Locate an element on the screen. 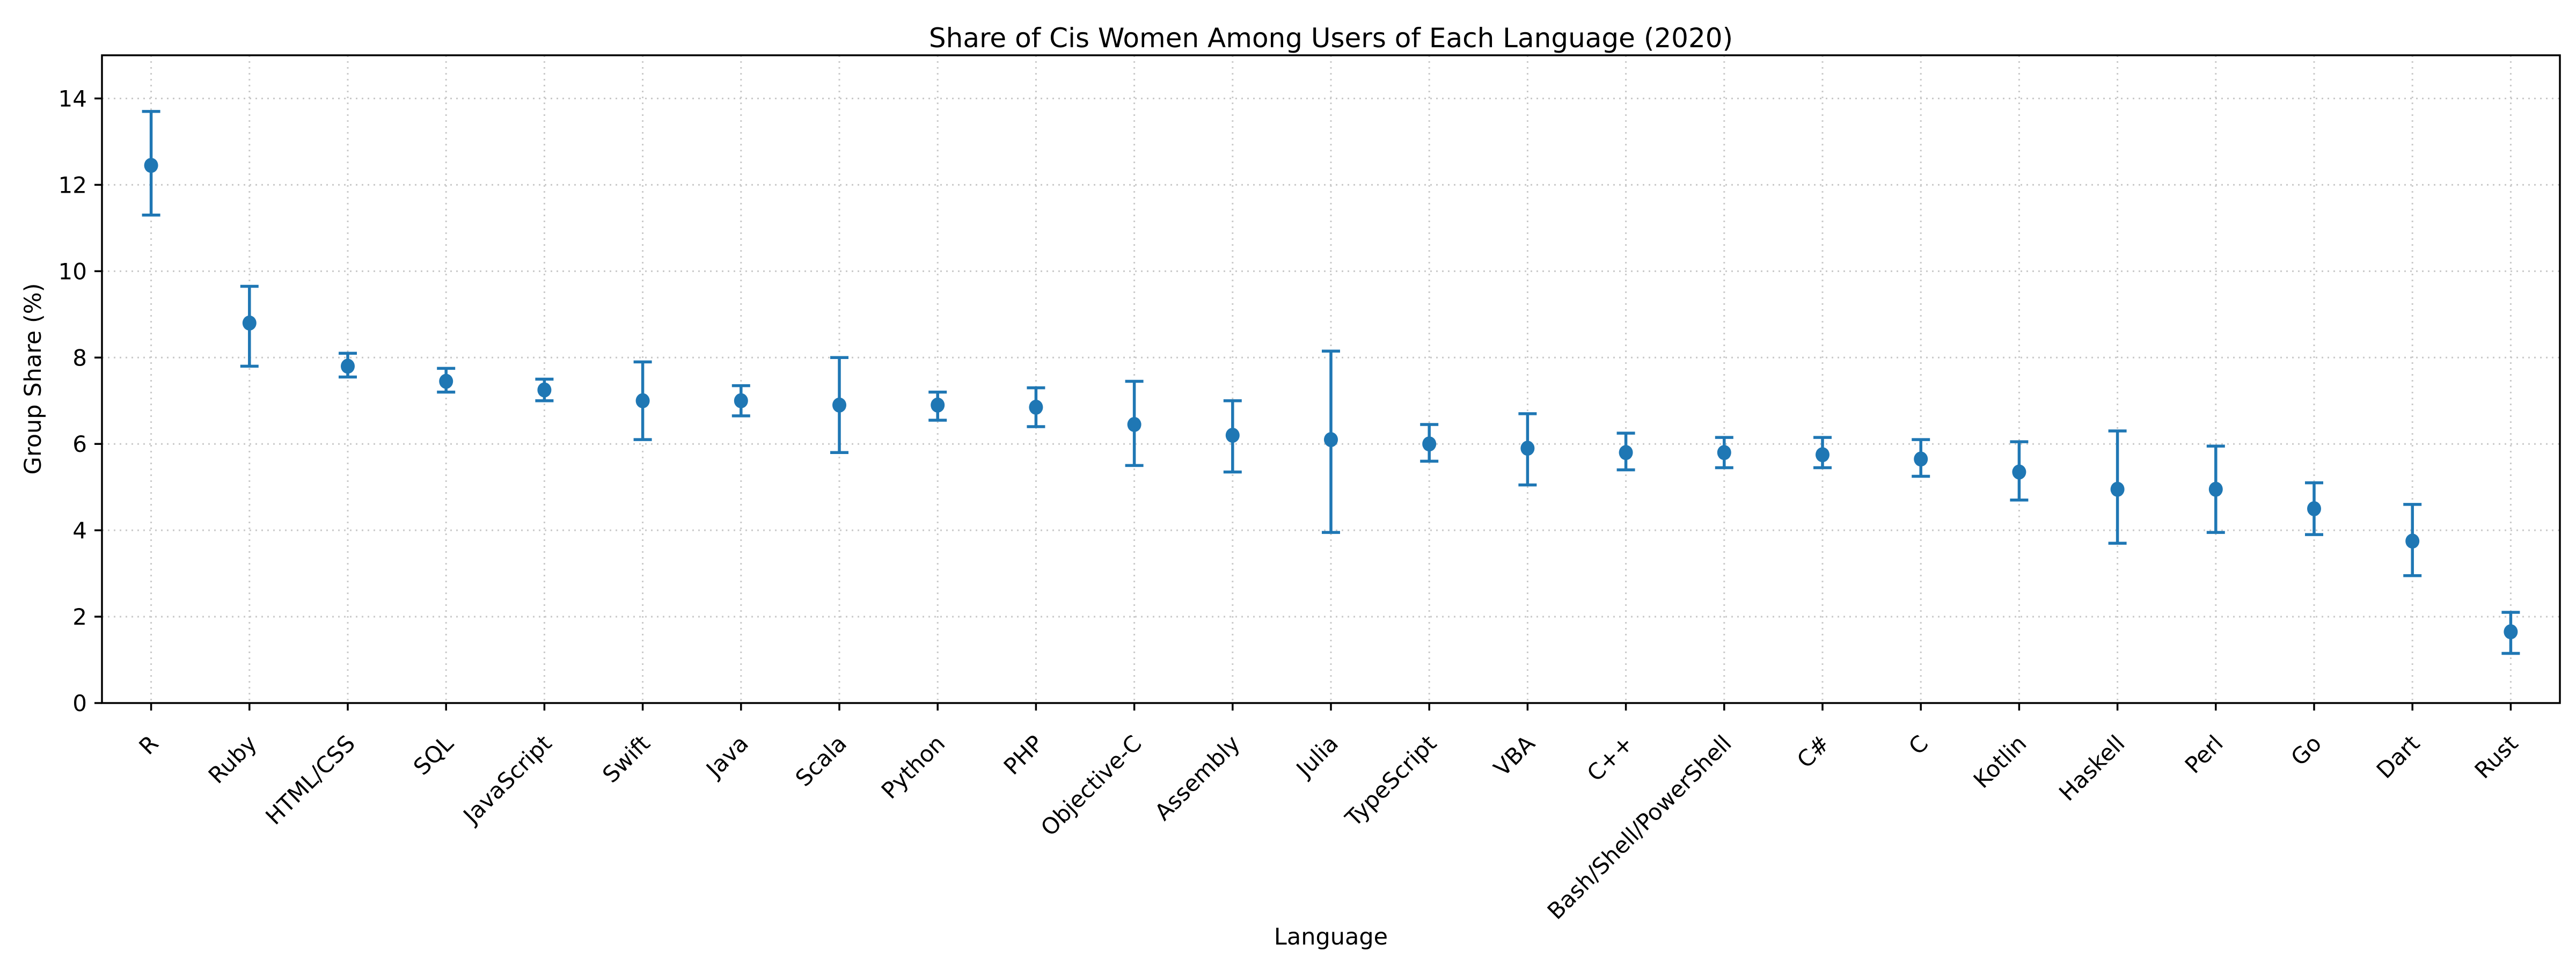  x-tick-label: Perl is located at coordinates (2204, 754).